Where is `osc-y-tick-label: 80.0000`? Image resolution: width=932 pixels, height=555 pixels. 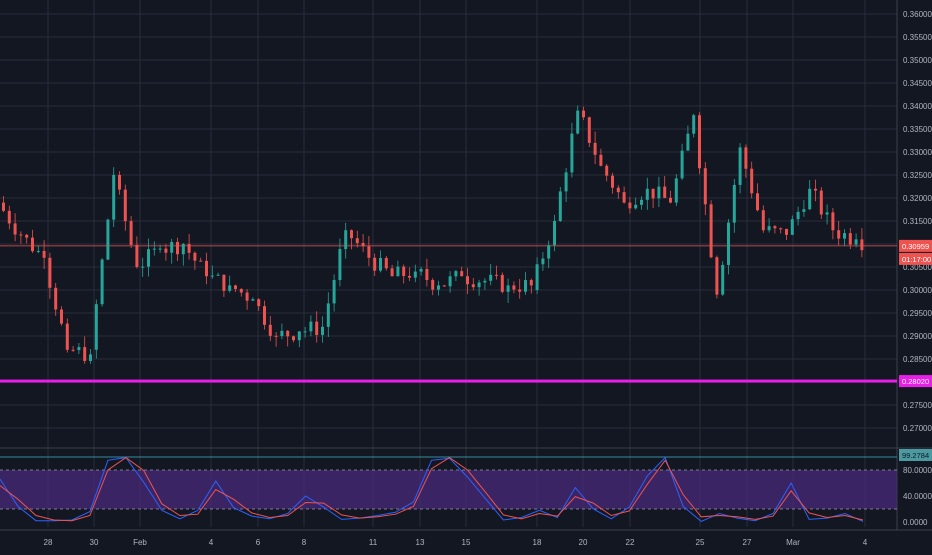
osc-y-tick-label: 80.0000 is located at coordinates (917, 470).